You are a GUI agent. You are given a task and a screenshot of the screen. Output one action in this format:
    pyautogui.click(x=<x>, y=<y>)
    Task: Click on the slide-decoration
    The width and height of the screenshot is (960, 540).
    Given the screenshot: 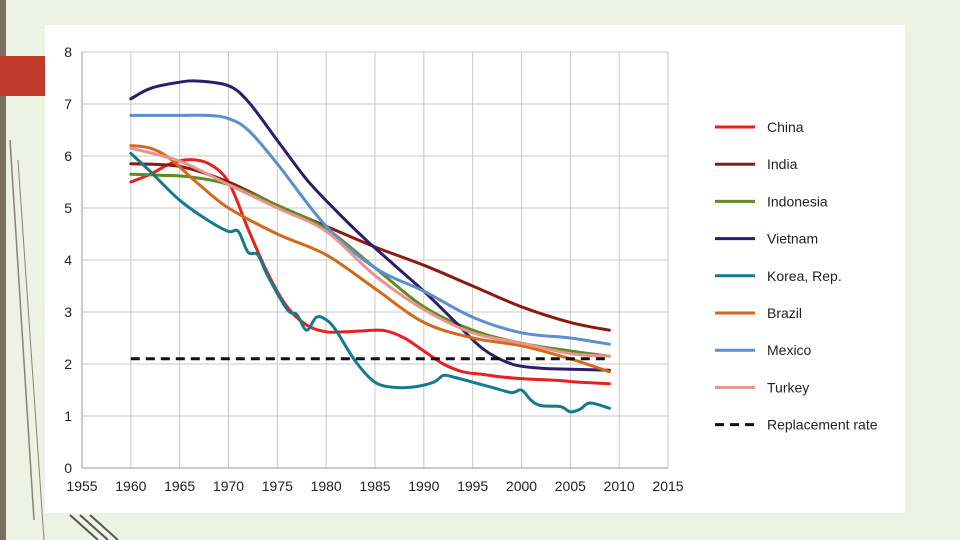 What is the action you would take?
    pyautogui.click(x=64, y=339)
    